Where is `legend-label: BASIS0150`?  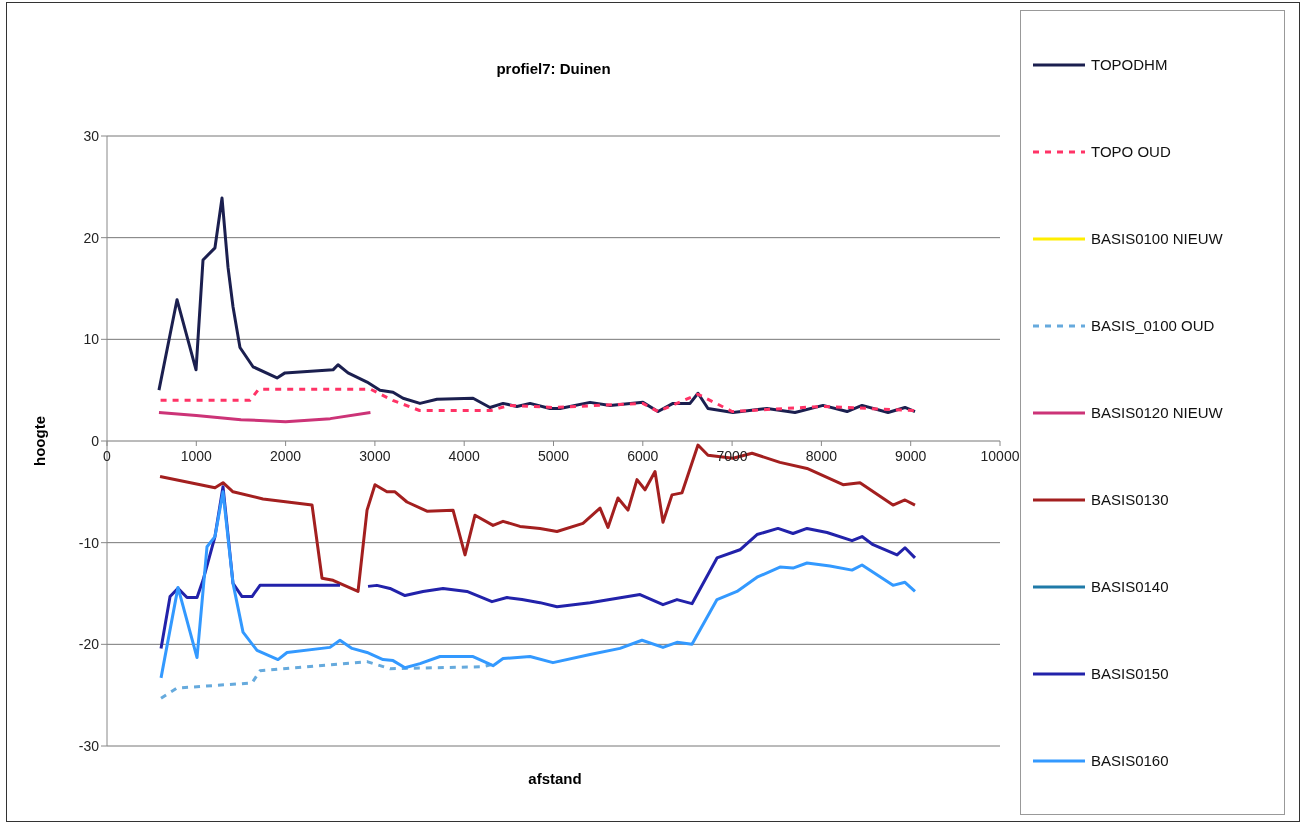
legend-label: BASIS0150 is located at coordinates (1130, 673).